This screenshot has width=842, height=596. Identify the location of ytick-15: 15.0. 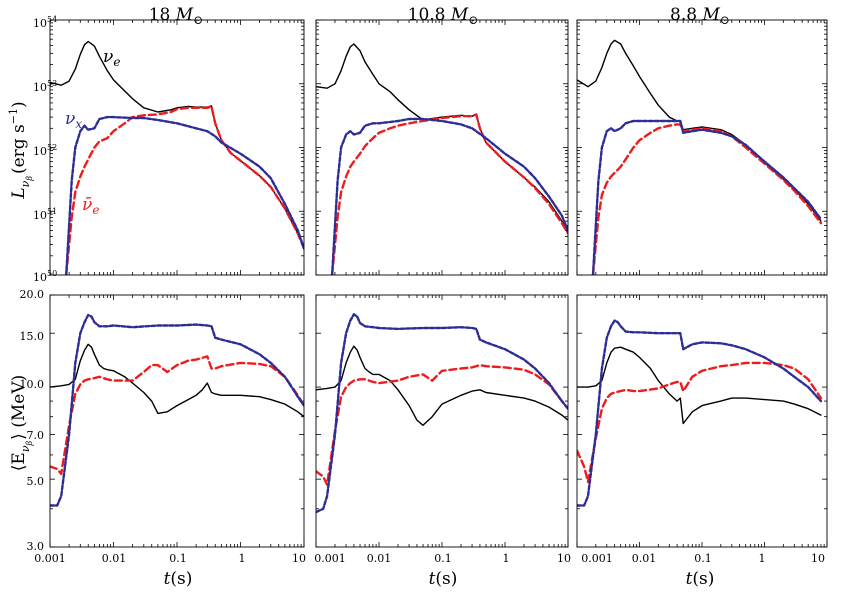
(32, 336).